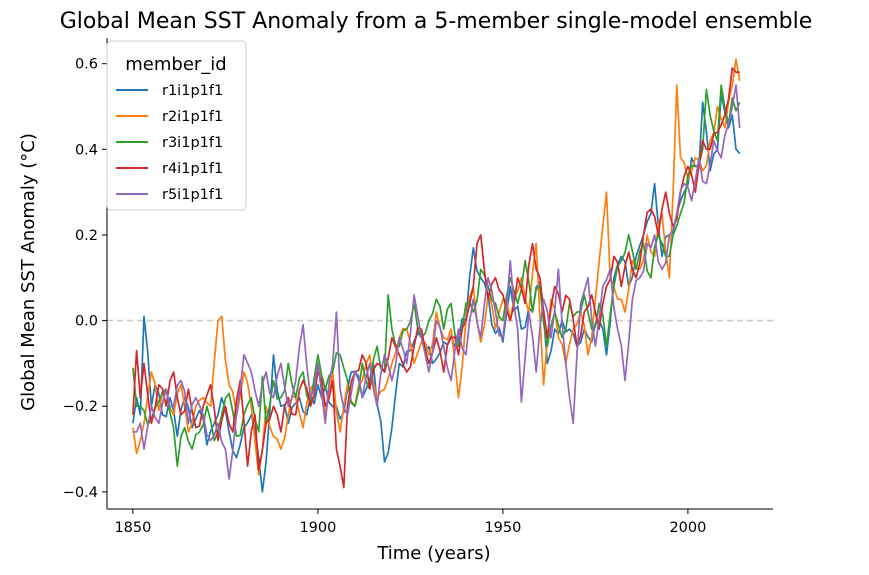 Image resolution: width=869 pixels, height=575 pixels. I want to click on legend-items: r1i1p1f1 r2i1p1f1 r3i1p1f1 r4i1p1f1 r5i1p1f1, so click(169, 143).